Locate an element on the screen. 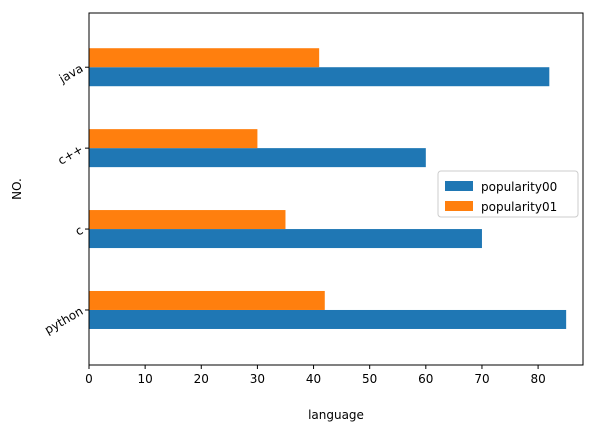  y-tick-label: c is located at coordinates (79, 230).